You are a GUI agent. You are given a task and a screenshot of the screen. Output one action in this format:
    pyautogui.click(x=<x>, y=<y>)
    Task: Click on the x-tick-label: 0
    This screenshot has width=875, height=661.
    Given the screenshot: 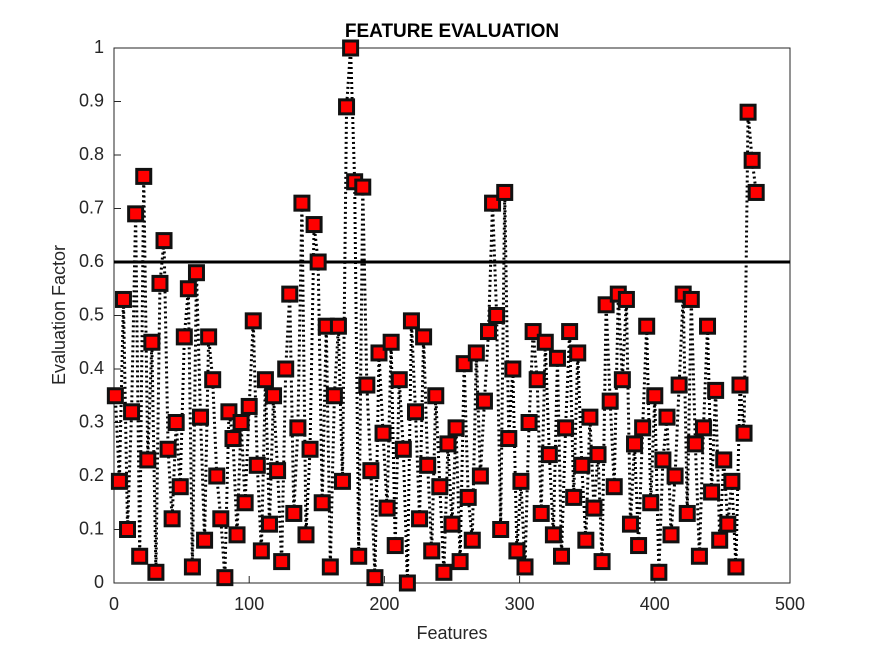 What is the action you would take?
    pyautogui.click(x=114, y=604)
    